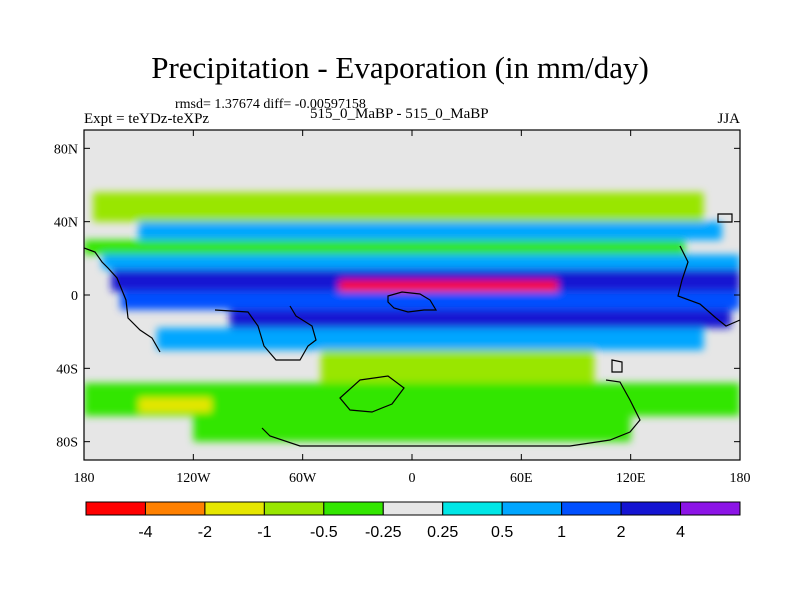 The image size is (800, 600). I want to click on colorbar-label-0: -4, so click(145, 532).